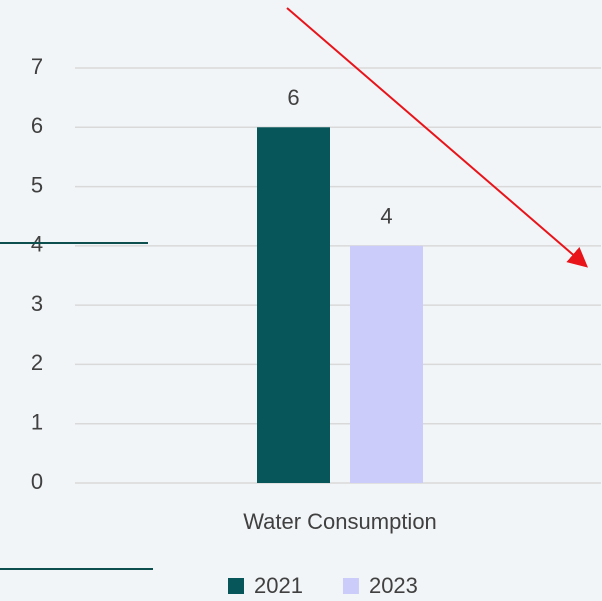 The height and width of the screenshot is (601, 602). What do you see at coordinates (37, 303) in the screenshot?
I see `y-tick-label: 3` at bounding box center [37, 303].